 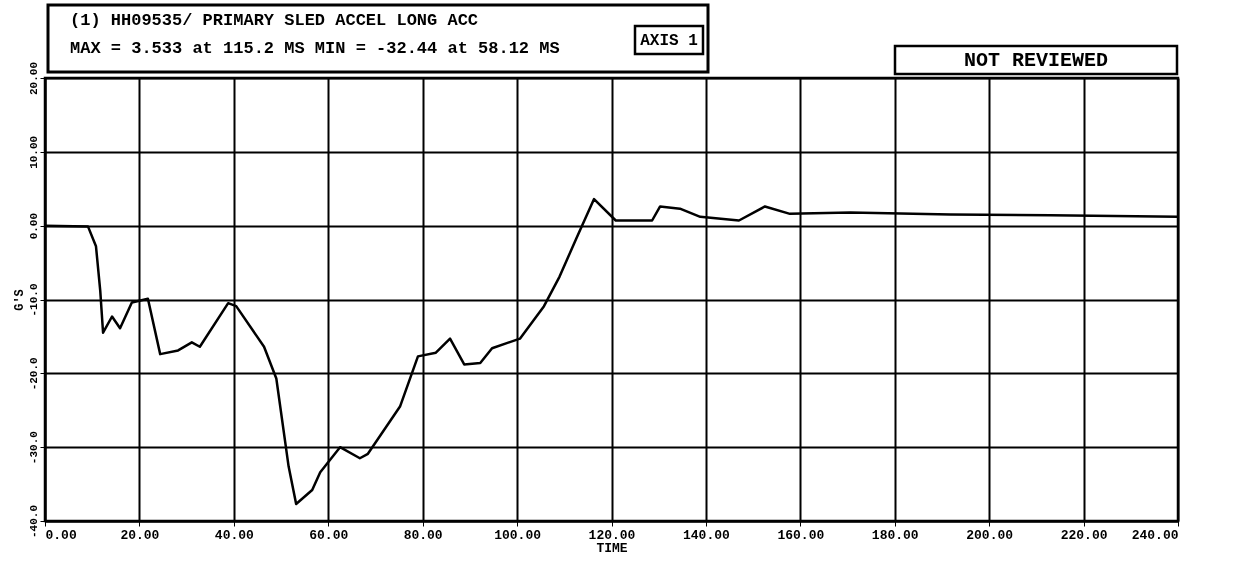 I want to click on x-tick-label: 220.00, so click(x=1084, y=535).